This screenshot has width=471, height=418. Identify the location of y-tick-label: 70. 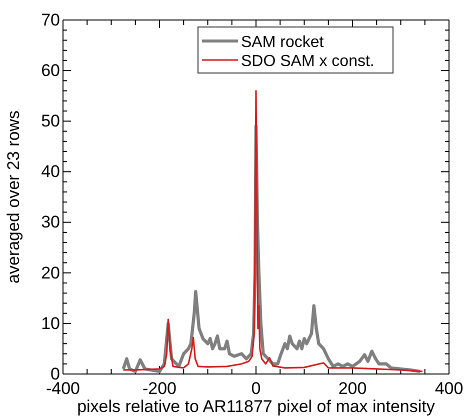
(50, 20).